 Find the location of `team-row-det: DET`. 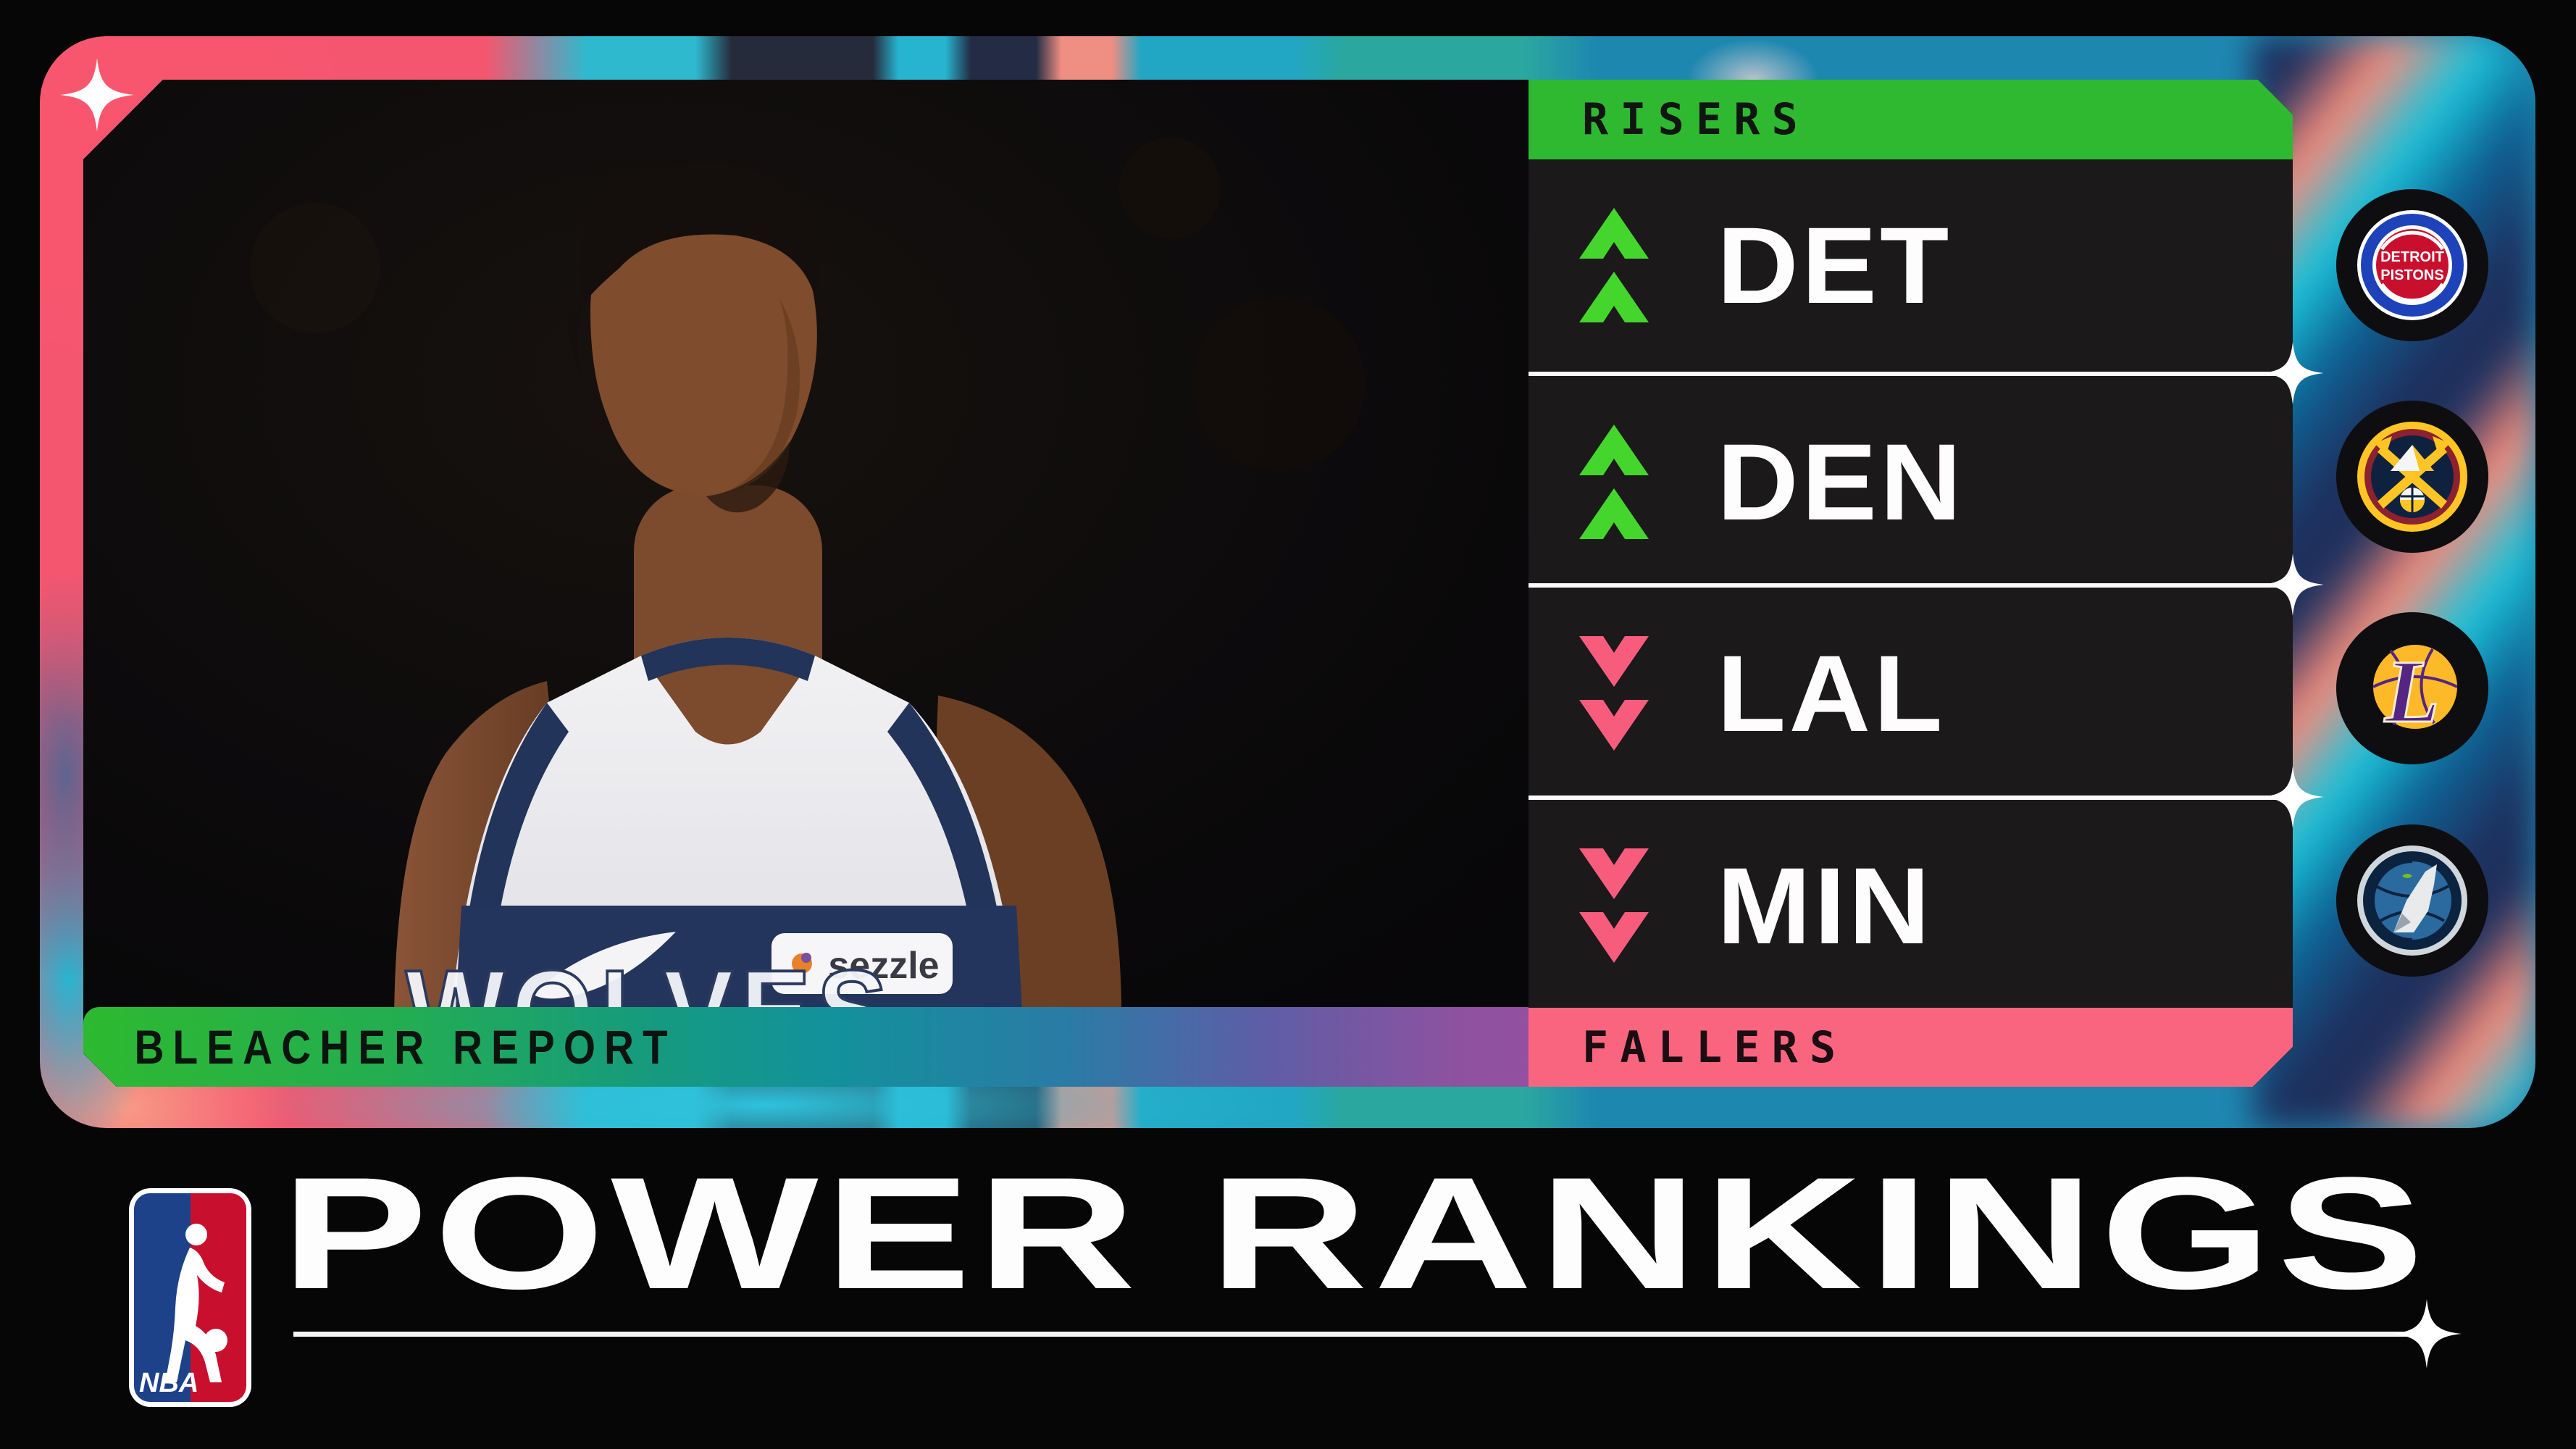

team-row-det: DET is located at coordinates (1911, 265).